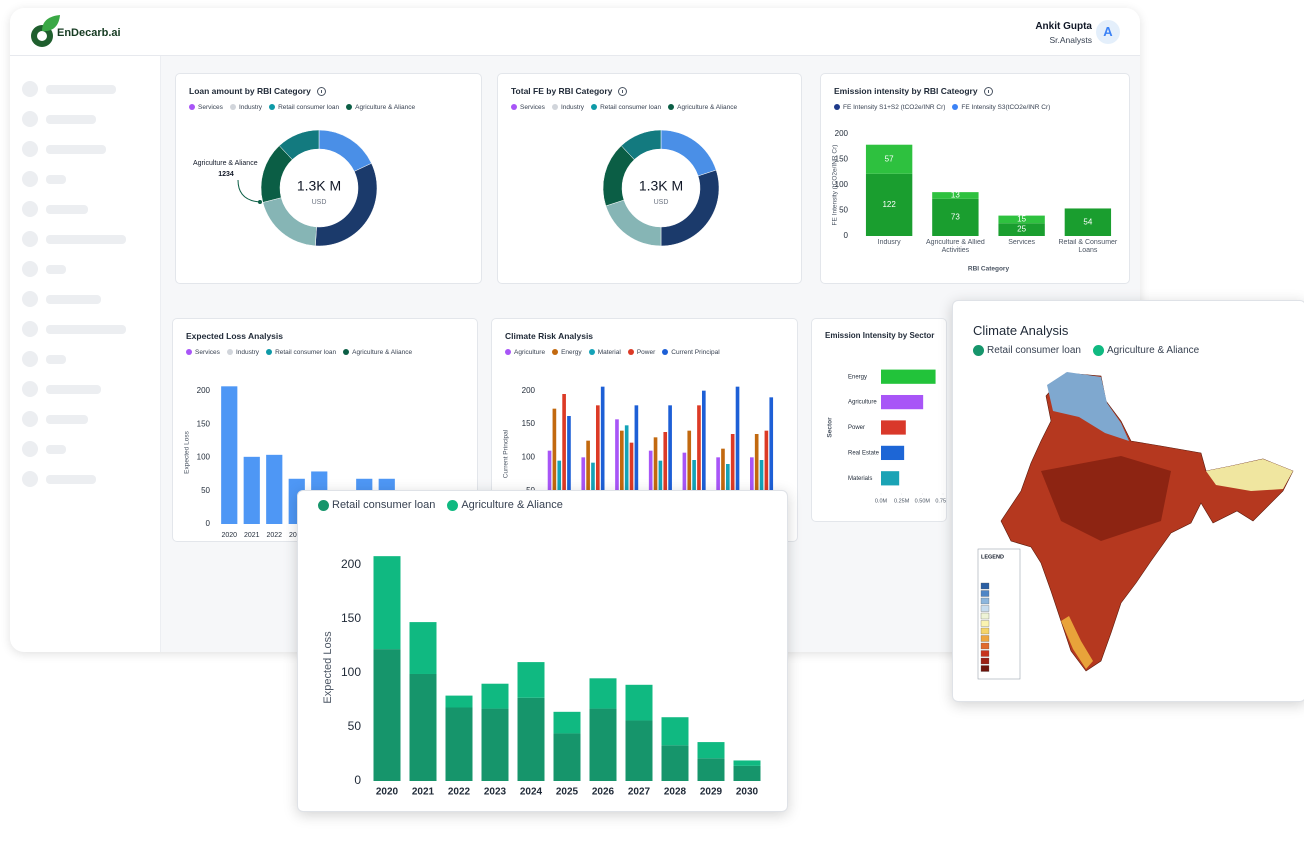 The height and width of the screenshot is (854, 1304). What do you see at coordinates (531, 792) in the screenshot?
I see `x-tick-label: 2024` at bounding box center [531, 792].